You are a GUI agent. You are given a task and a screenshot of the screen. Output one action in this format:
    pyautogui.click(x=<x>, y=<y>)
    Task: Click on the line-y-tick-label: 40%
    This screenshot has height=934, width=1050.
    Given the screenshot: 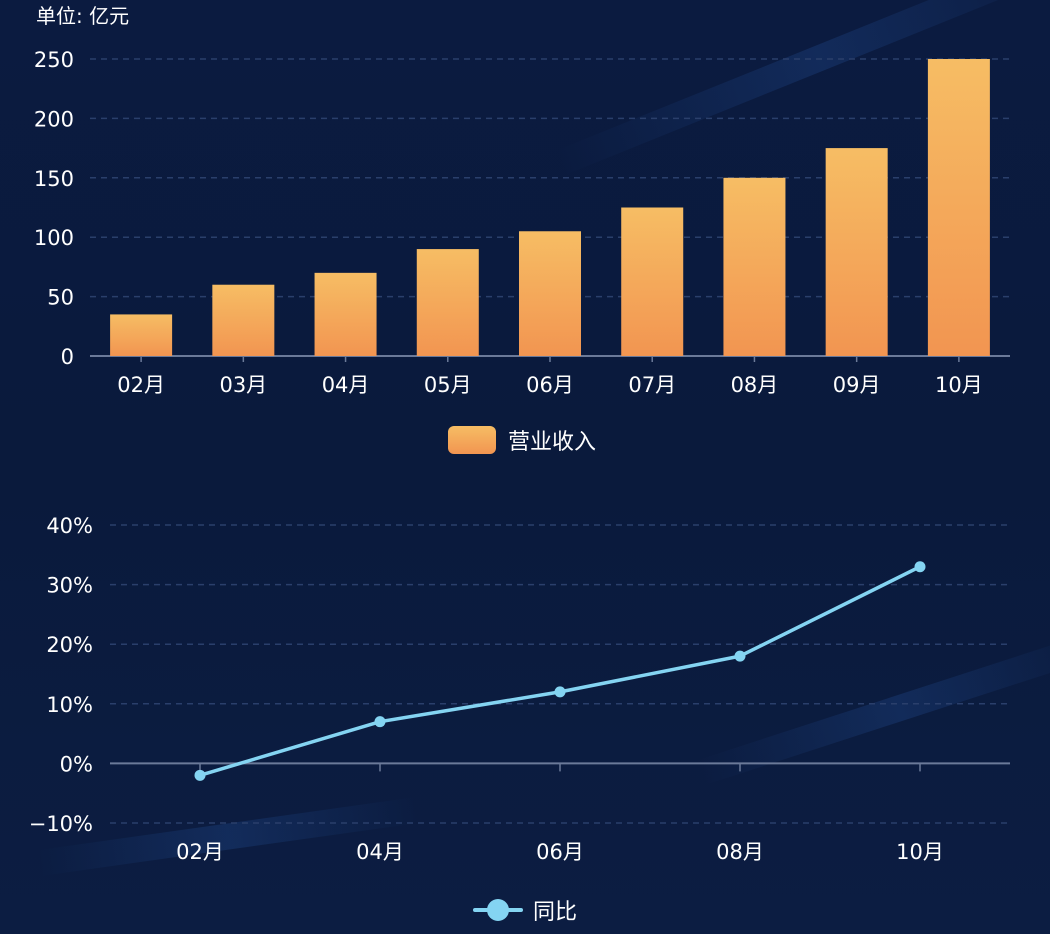 What is the action you would take?
    pyautogui.click(x=69, y=526)
    